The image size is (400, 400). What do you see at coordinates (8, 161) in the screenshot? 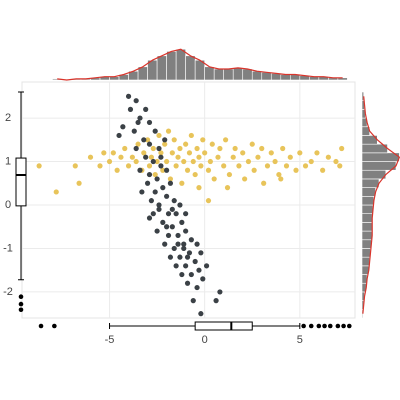
I see `y-tick-label: 1` at bounding box center [8, 161].